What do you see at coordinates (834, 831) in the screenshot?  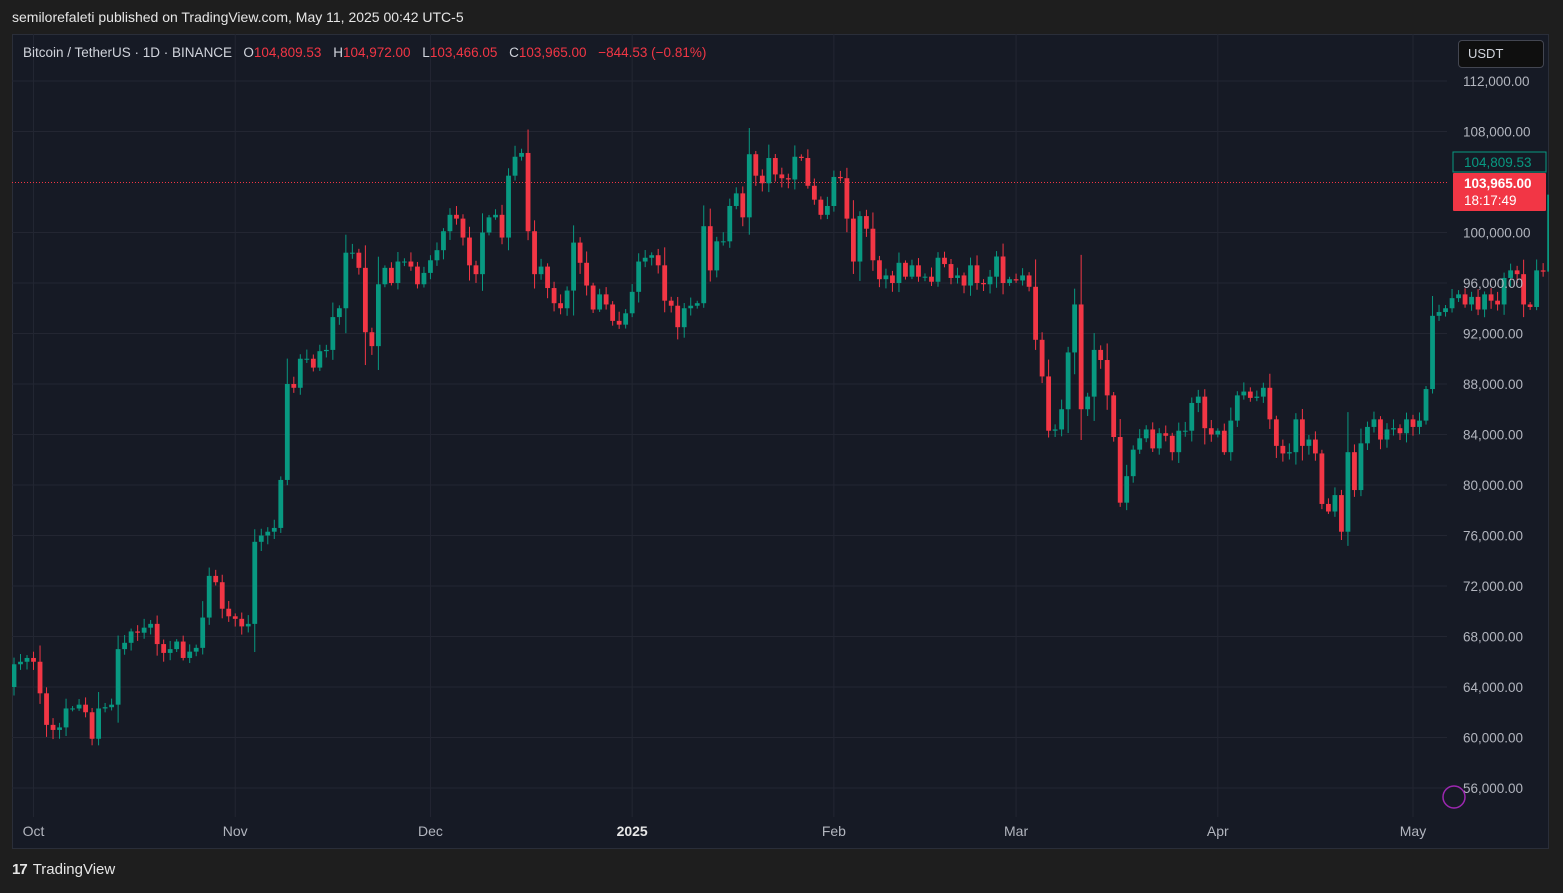 I see `x-tick-label: Feb` at bounding box center [834, 831].